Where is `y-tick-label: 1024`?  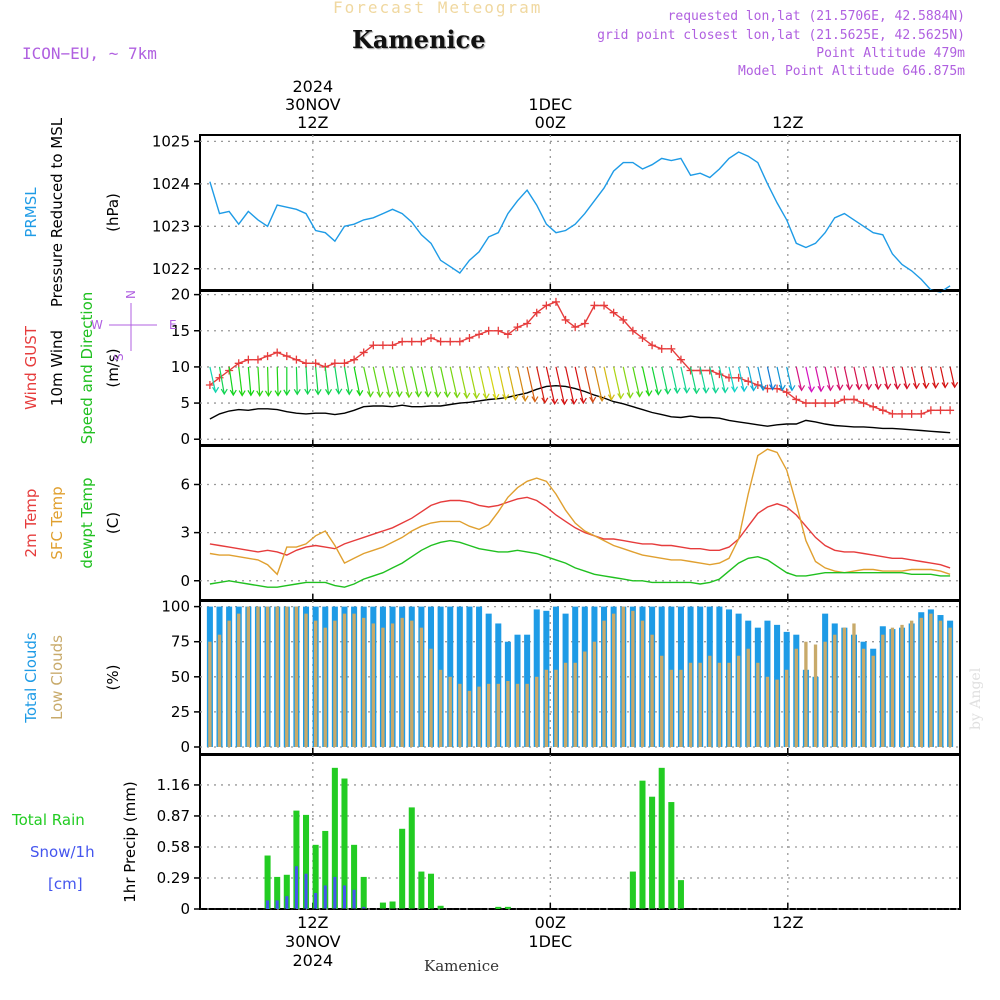 y-tick-label: 1024 is located at coordinates (171, 184).